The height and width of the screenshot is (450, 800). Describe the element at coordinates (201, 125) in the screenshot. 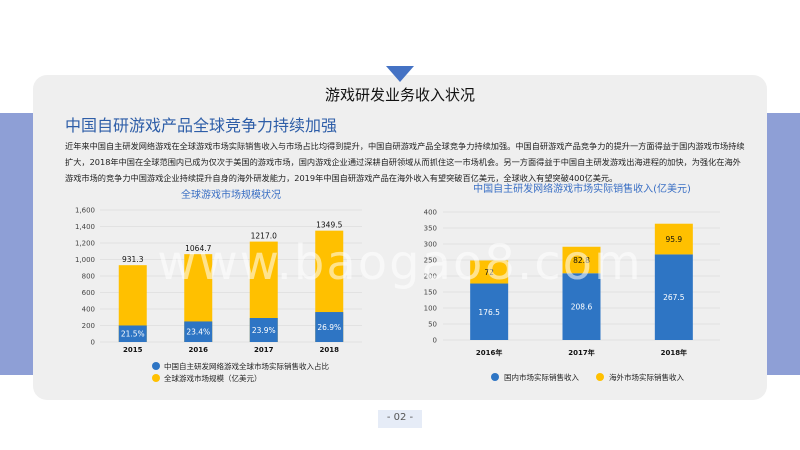

I see `section-heading: 中国自研游戏产品全球竞争力持续加强` at that location.